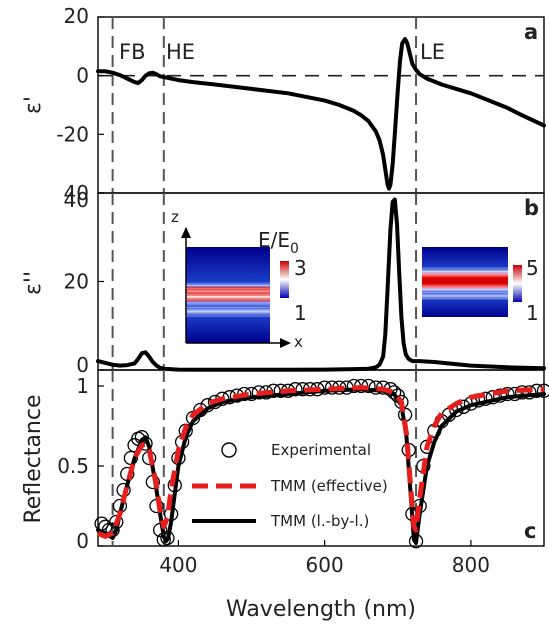  I want to click on x-tick-label: 800, so click(471, 565).